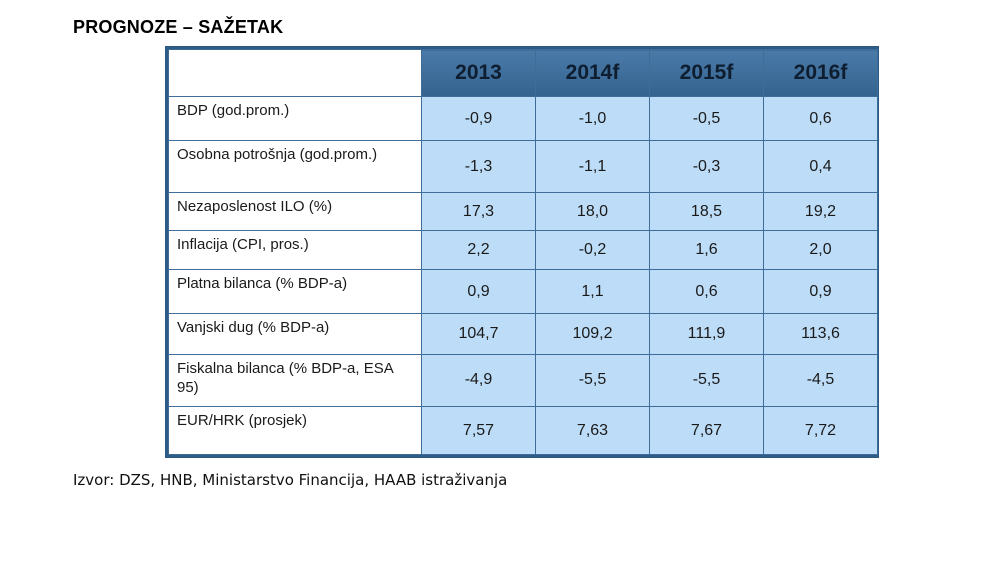  Describe the element at coordinates (295, 380) in the screenshot. I see `row-label: Fiskalna bilanca (% BDP-a, ESA 95)` at that location.